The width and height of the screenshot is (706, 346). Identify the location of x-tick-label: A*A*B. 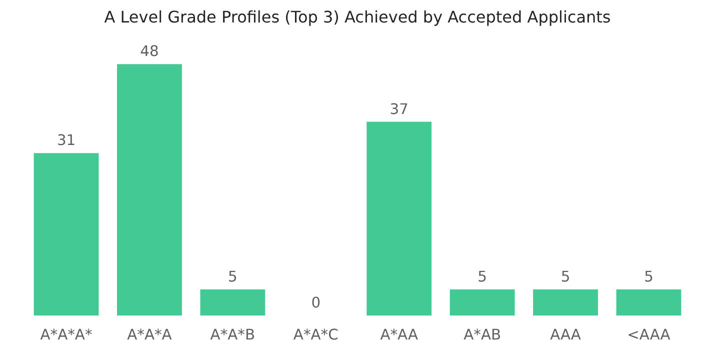
(233, 335).